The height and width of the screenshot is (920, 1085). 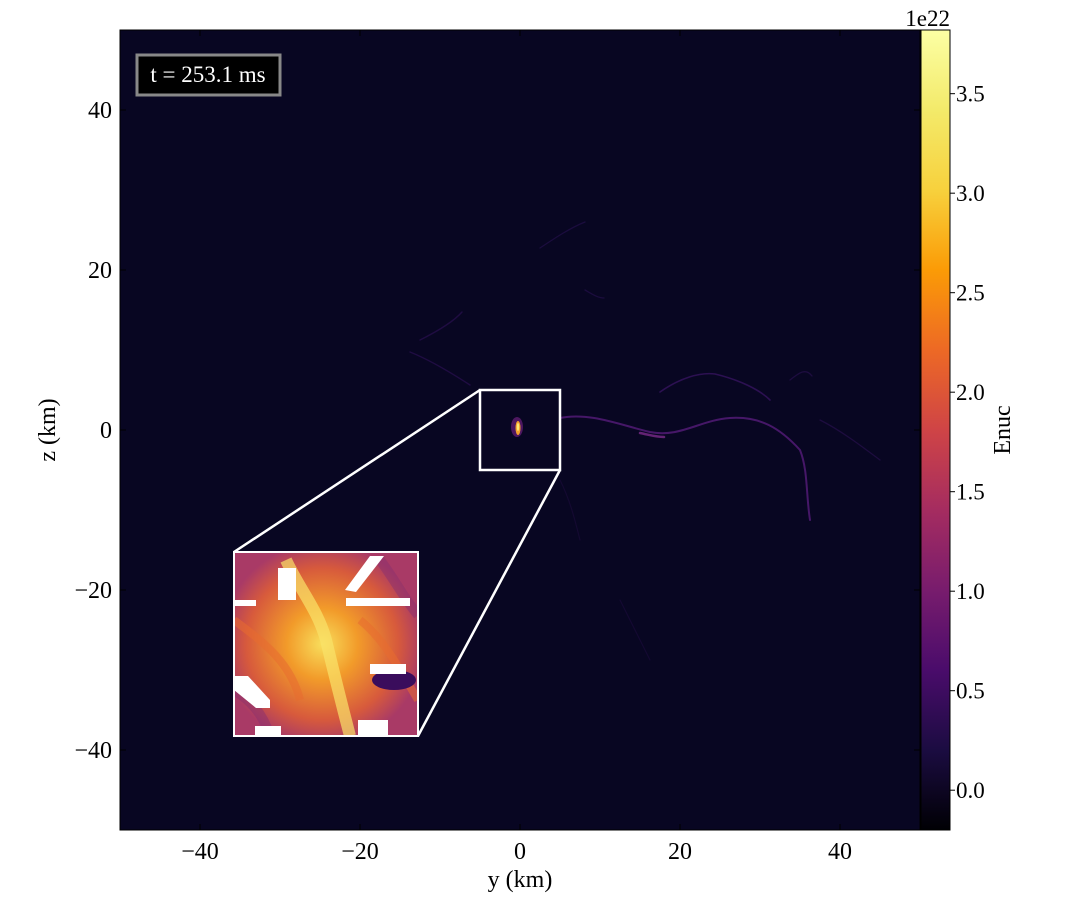 What do you see at coordinates (100, 271) in the screenshot?
I see `y-tick-label: 20` at bounding box center [100, 271].